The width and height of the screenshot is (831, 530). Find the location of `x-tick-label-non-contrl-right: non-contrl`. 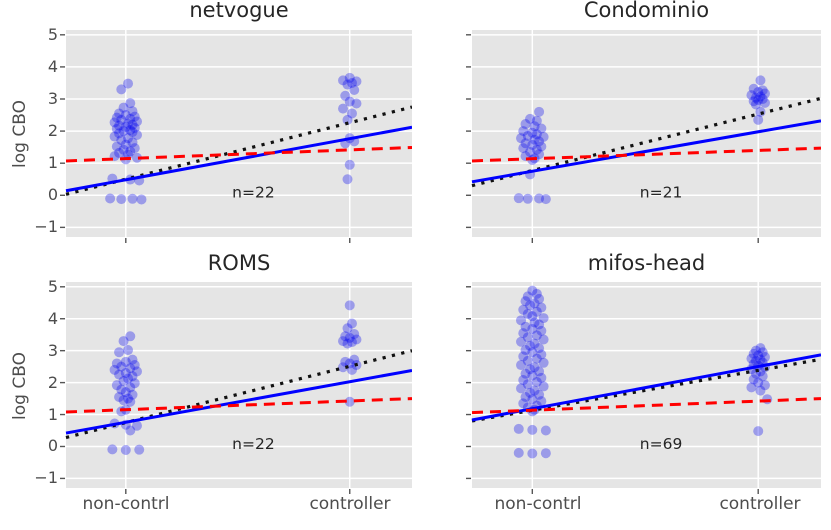

x-tick-label-non-contrl-right: non-contrl is located at coordinates (538, 504).